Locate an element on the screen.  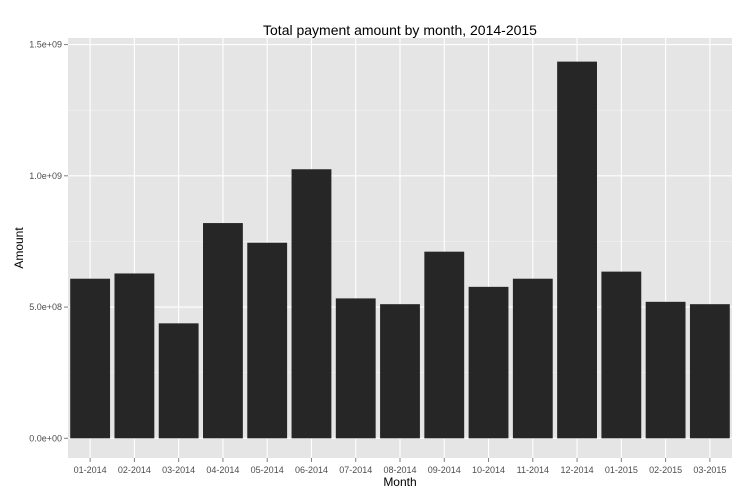
bar-08-2014 is located at coordinates (400, 371).